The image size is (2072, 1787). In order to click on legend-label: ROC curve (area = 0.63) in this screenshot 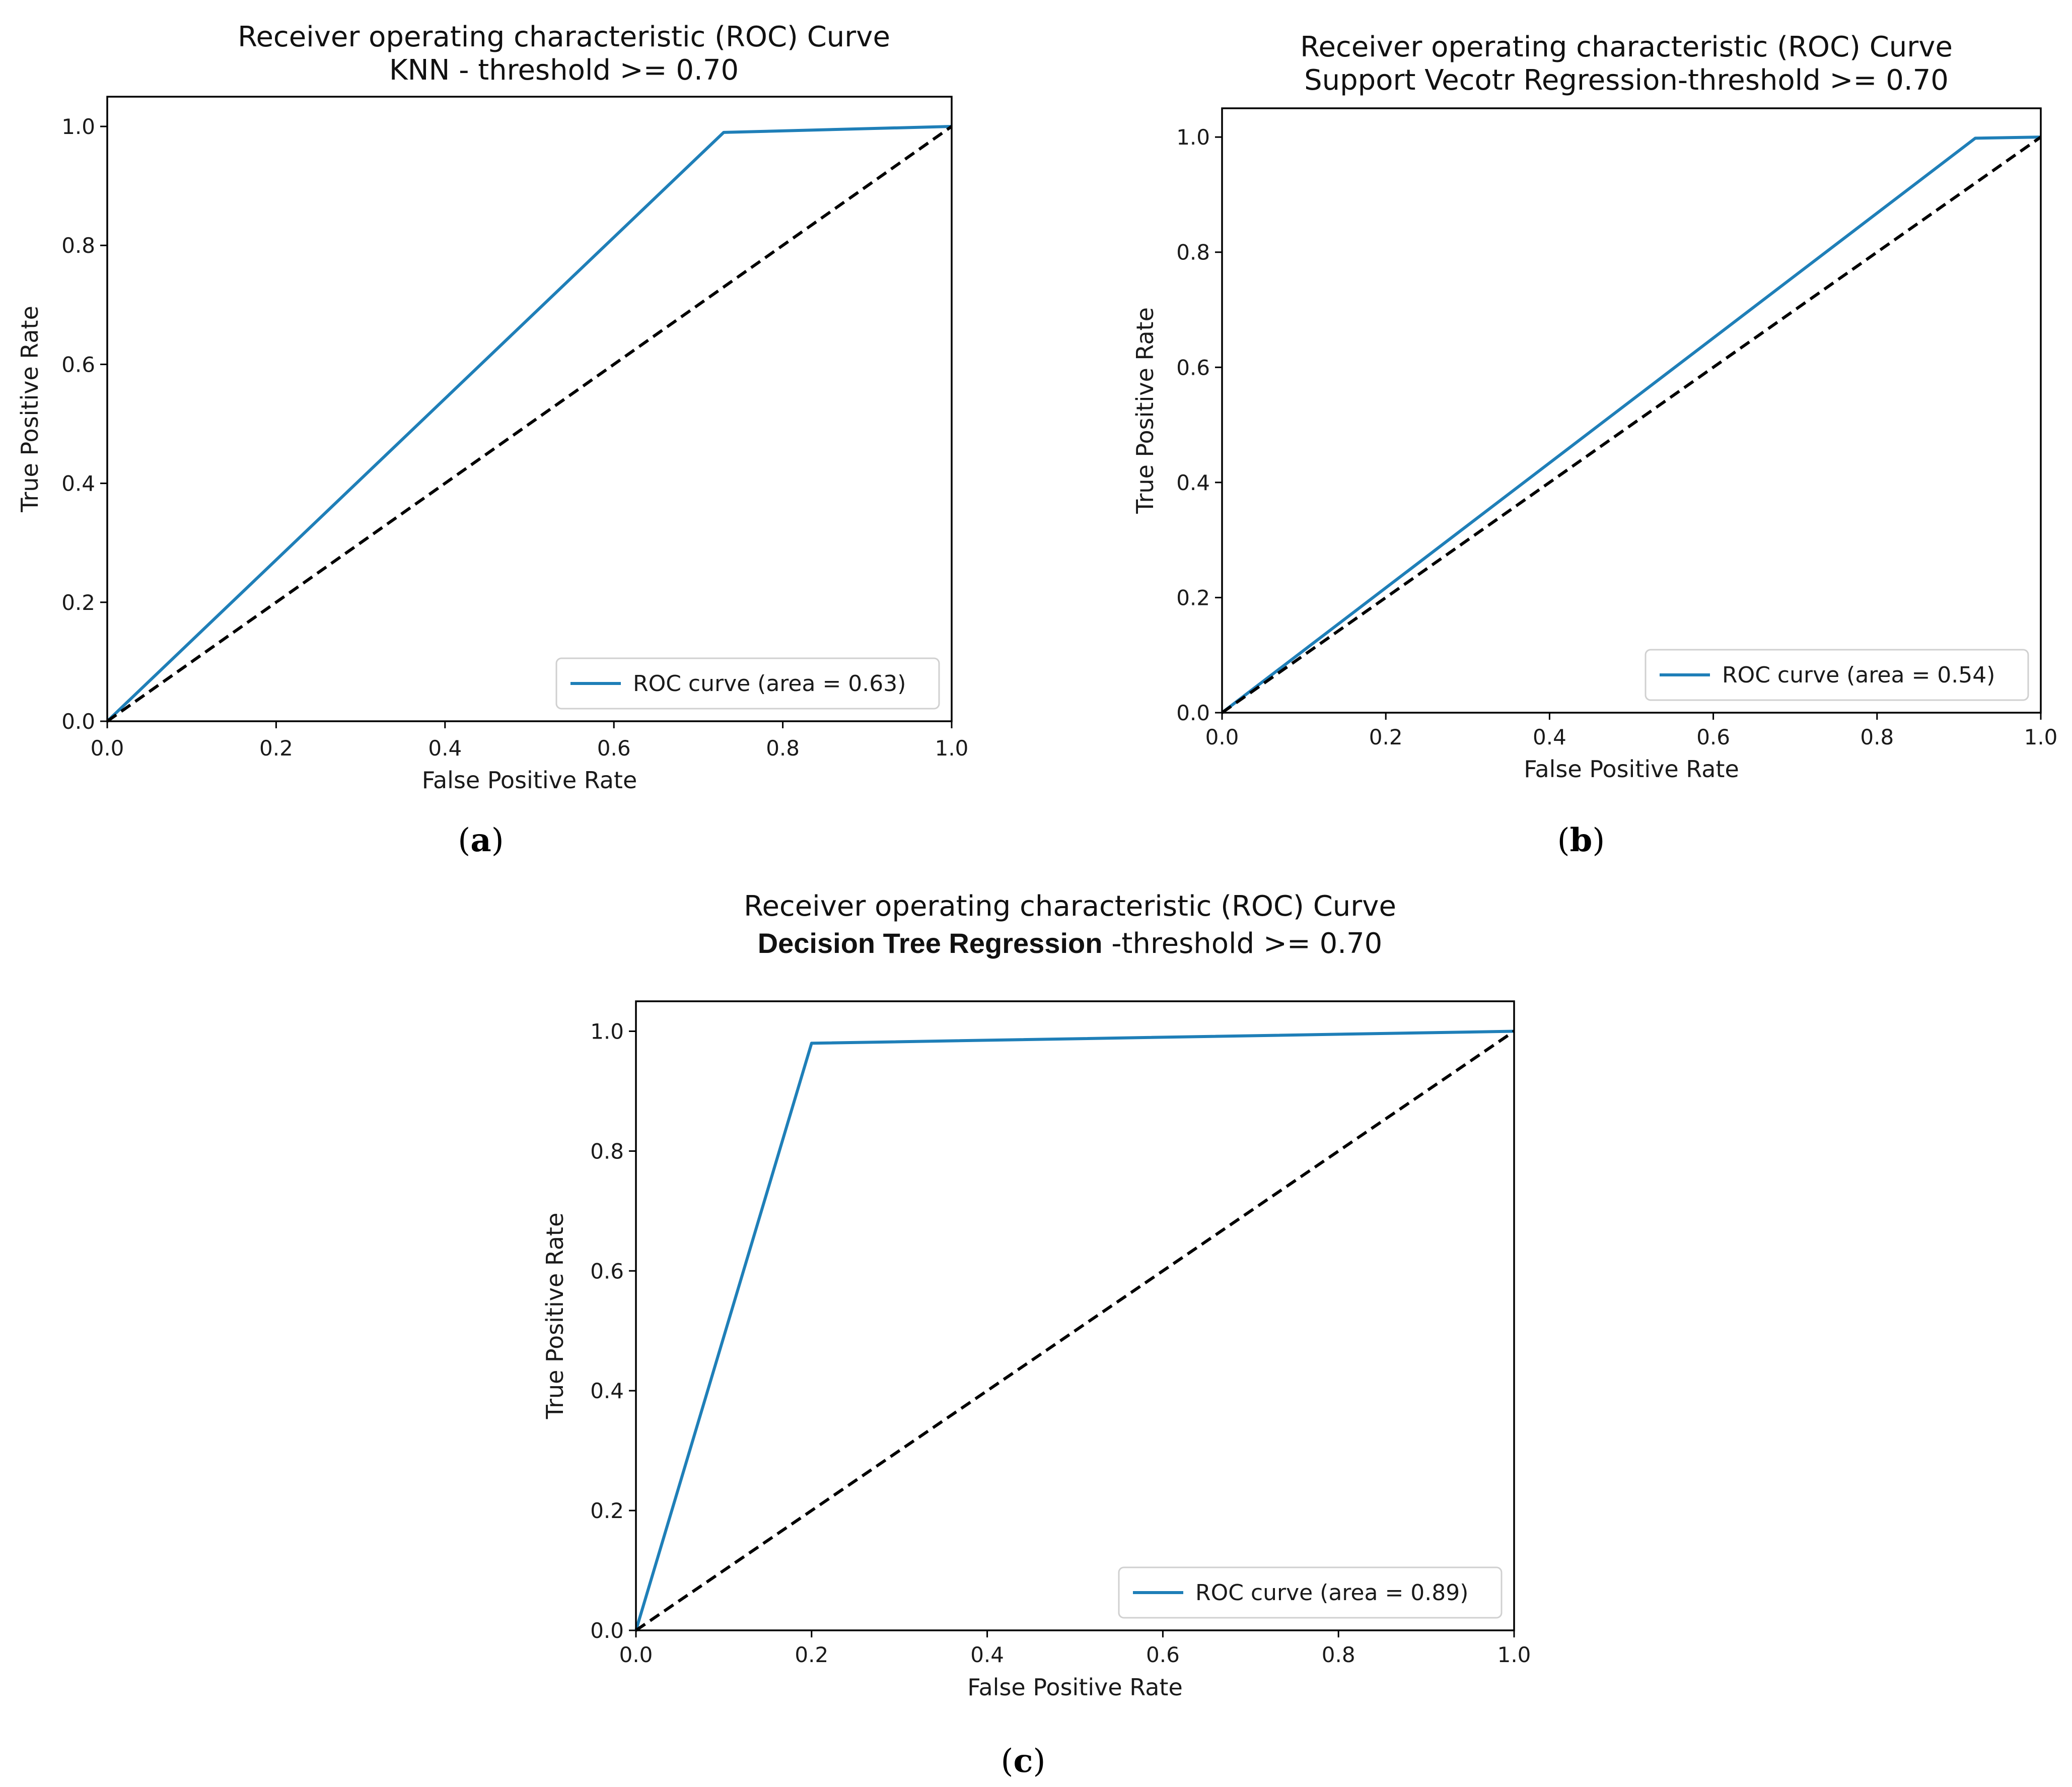, I will do `click(770, 684)`.